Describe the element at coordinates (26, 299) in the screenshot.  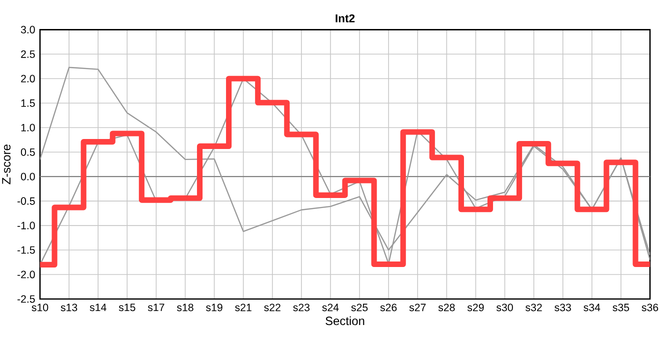
I see `y-tick-label: -2.5` at that location.